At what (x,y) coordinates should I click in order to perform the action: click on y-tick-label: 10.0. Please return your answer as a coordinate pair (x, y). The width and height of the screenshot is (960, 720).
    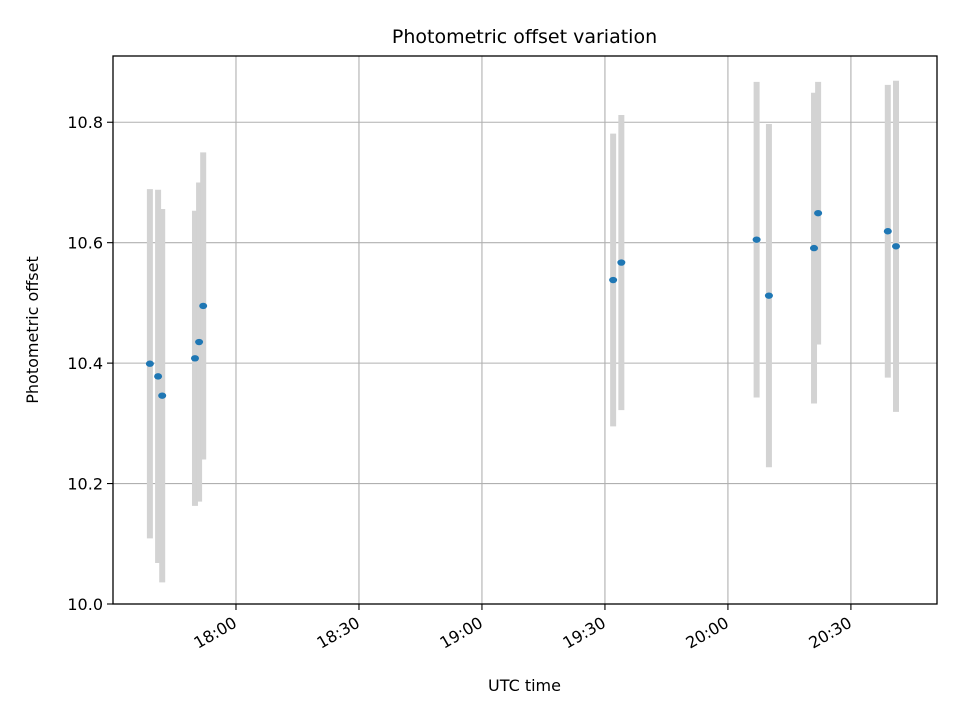
    Looking at the image, I should click on (85, 604).